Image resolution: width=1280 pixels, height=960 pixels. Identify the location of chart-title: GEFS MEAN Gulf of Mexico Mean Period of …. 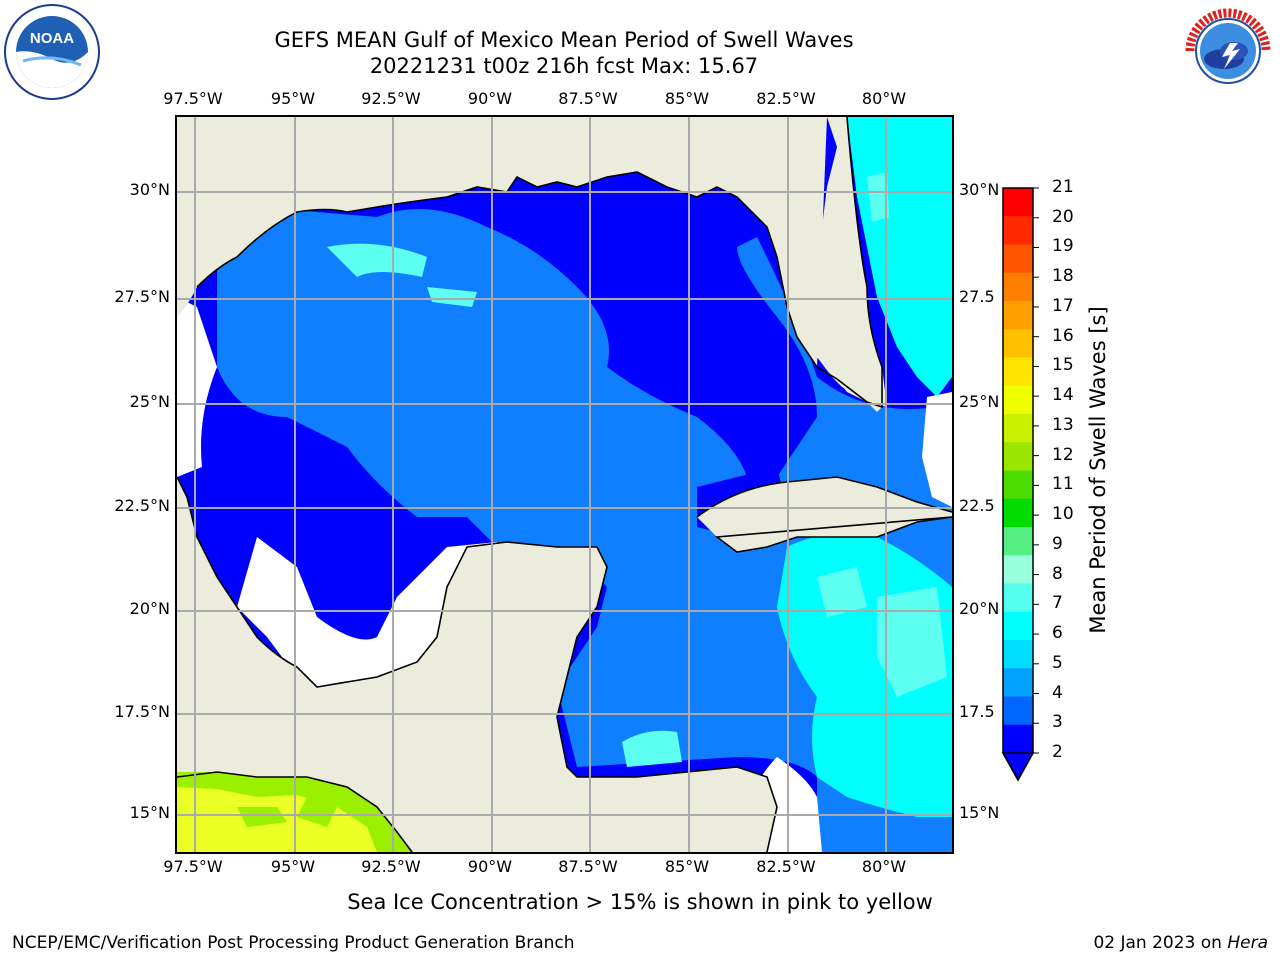
(564, 40).